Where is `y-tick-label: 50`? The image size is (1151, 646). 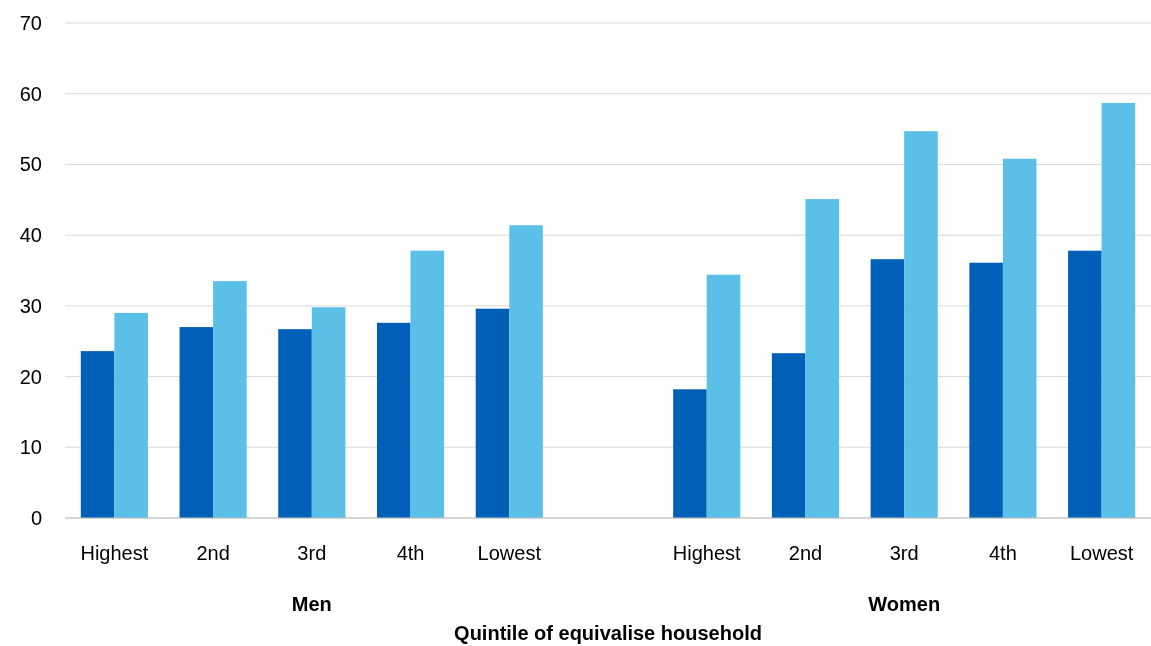
y-tick-label: 50 is located at coordinates (30, 164).